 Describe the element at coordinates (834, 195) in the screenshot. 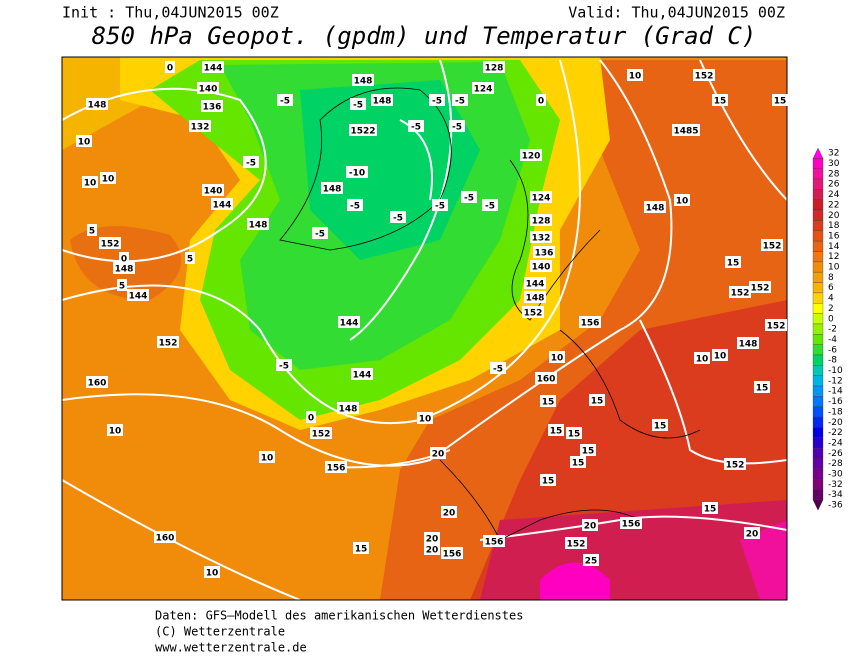

I see `legend-label: 24` at that location.